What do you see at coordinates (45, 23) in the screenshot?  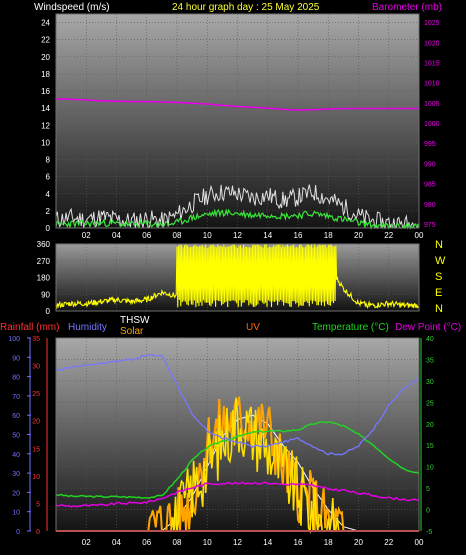 I see `windspeed-tick-label: 24` at bounding box center [45, 23].